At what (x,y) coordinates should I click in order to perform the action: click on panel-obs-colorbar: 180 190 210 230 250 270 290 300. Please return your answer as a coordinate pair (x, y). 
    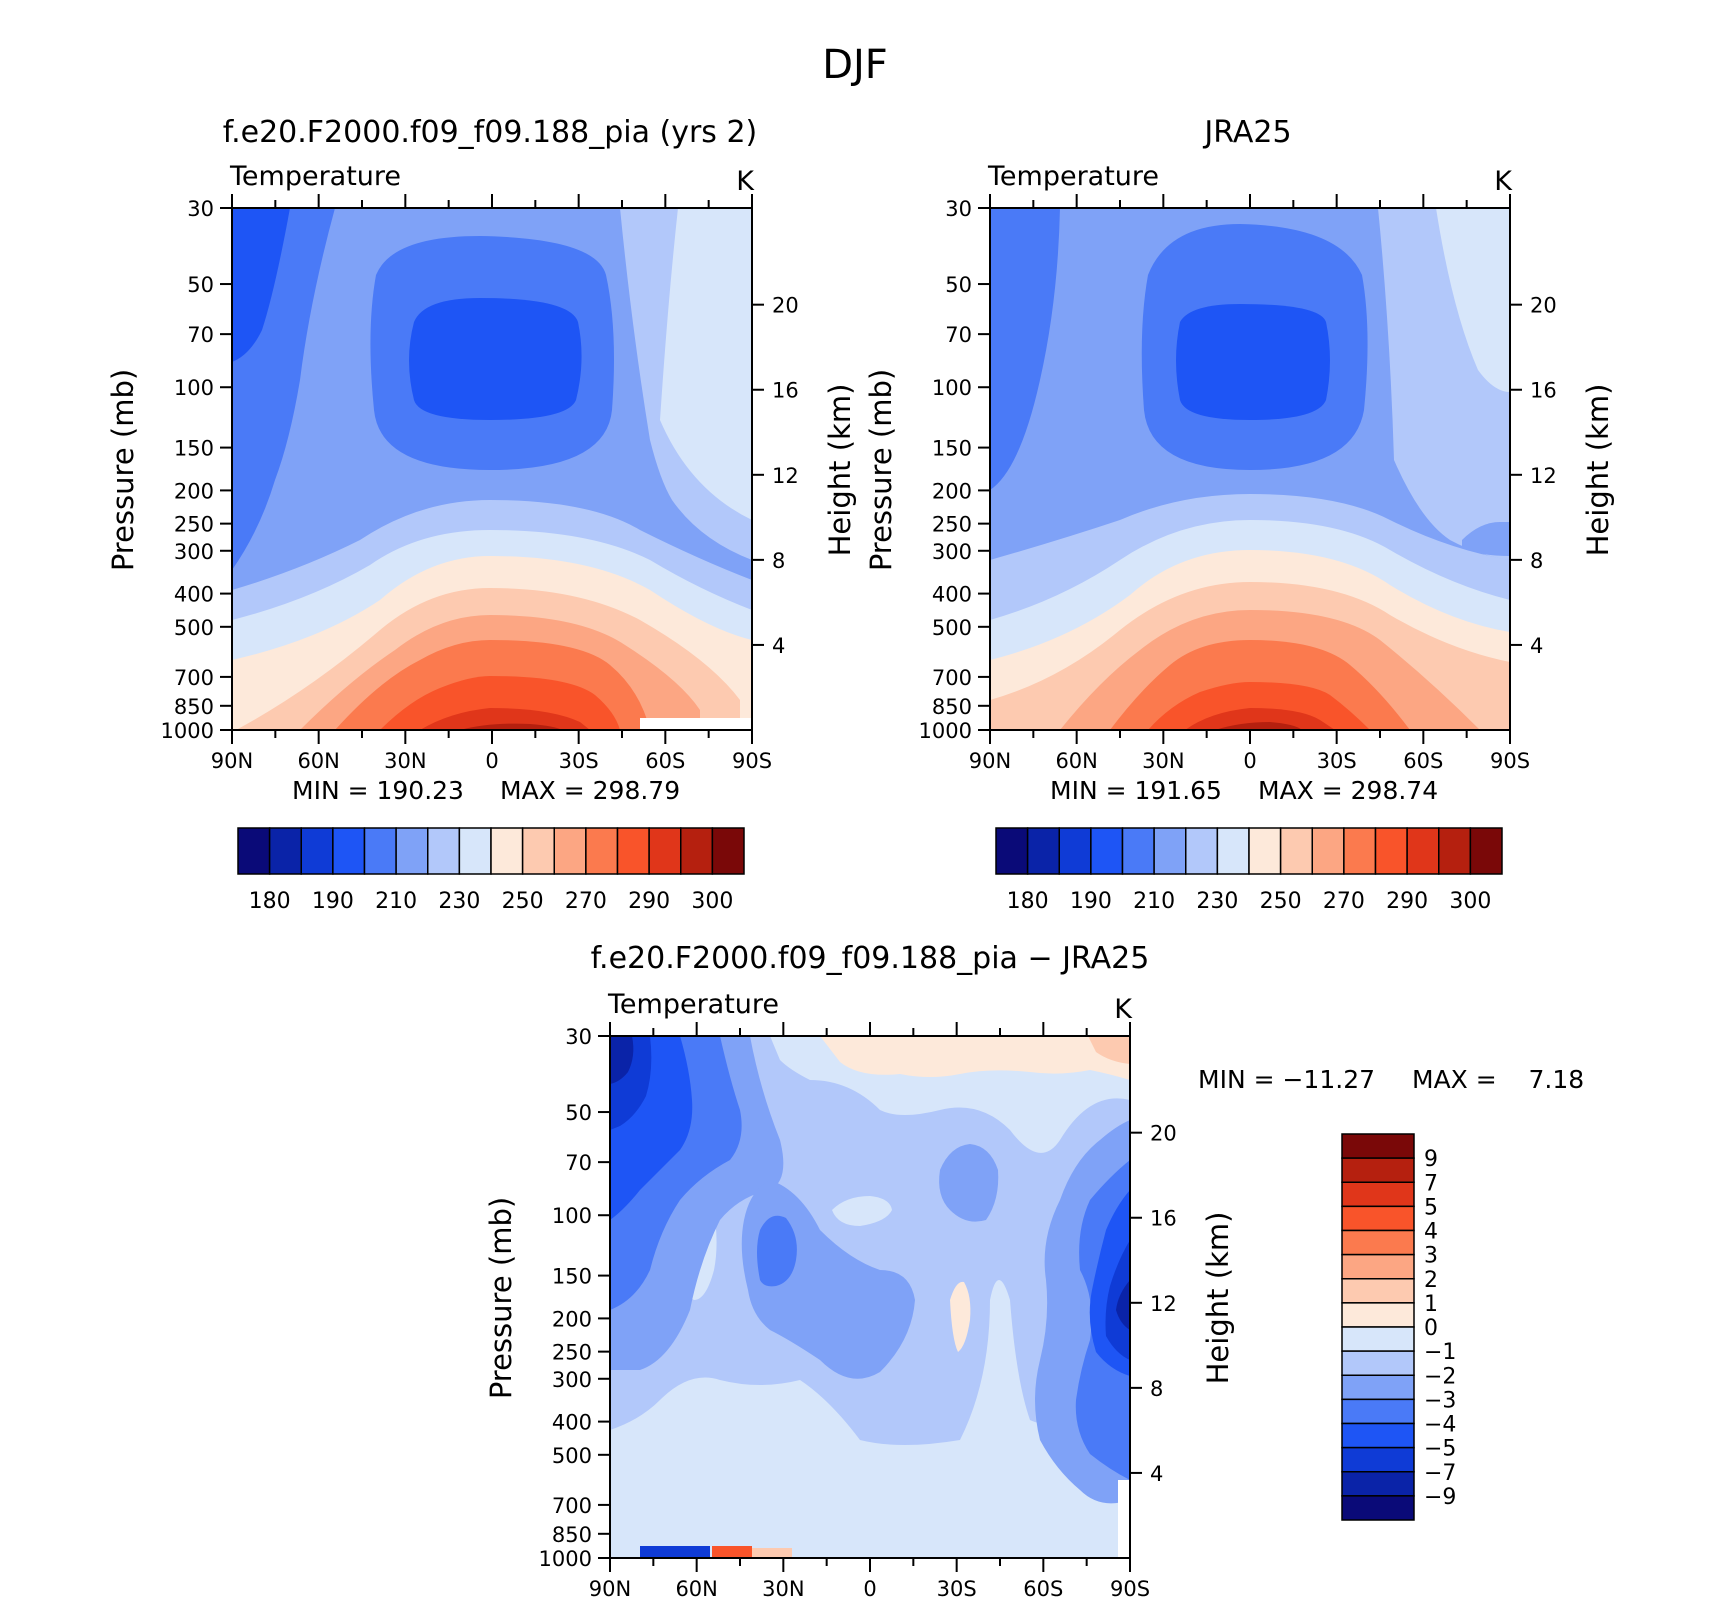
    Looking at the image, I should click on (1249, 870).